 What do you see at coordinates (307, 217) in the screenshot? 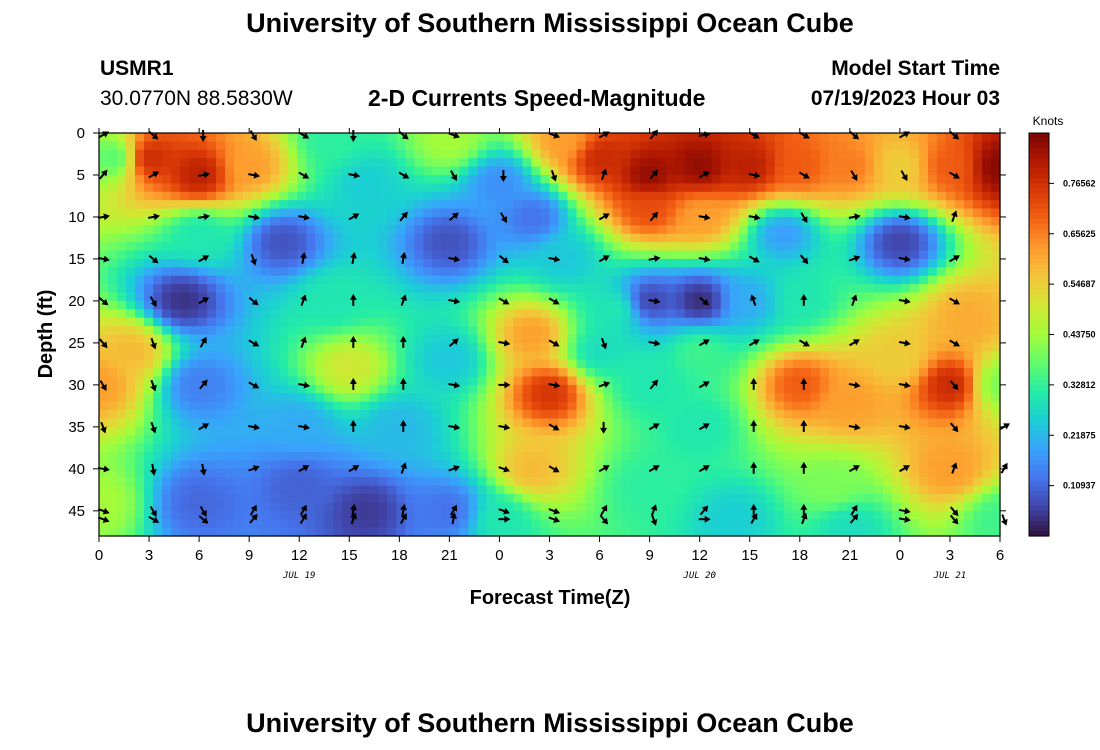
I see `arrow-head` at bounding box center [307, 217].